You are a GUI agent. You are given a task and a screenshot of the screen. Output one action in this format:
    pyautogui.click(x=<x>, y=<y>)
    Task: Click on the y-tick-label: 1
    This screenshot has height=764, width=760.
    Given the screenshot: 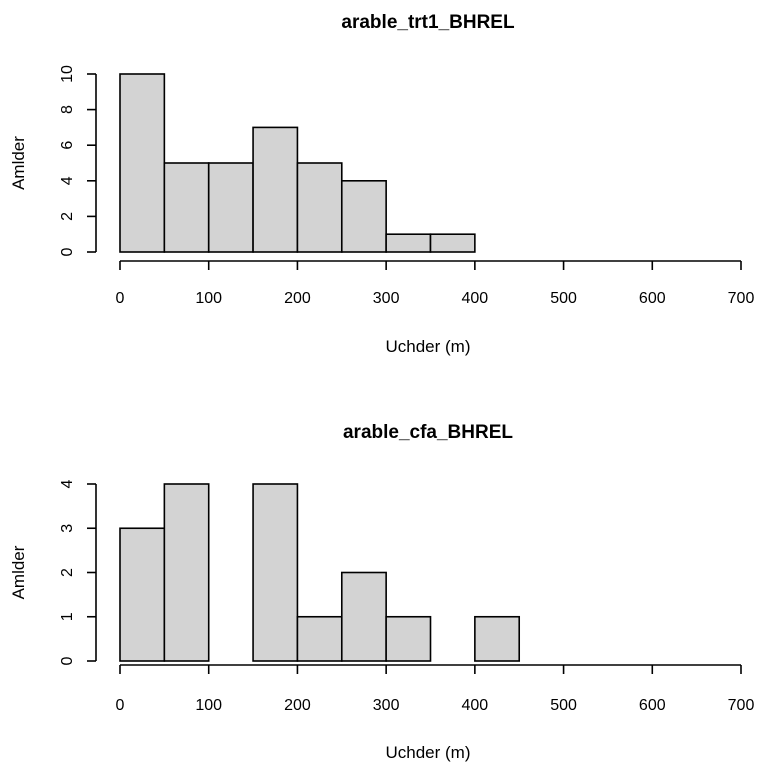 What is the action you would take?
    pyautogui.click(x=67, y=616)
    